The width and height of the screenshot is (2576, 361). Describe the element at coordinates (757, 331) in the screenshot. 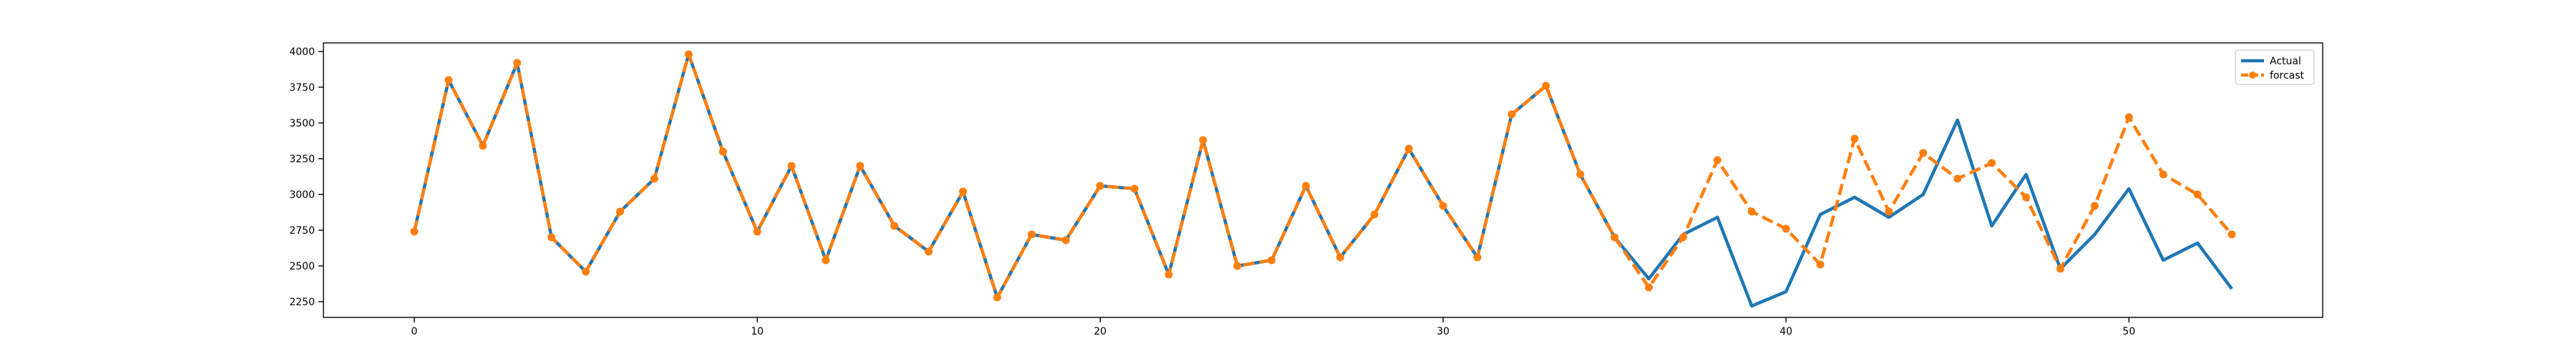

I see `x-tick-label: 10` at that location.